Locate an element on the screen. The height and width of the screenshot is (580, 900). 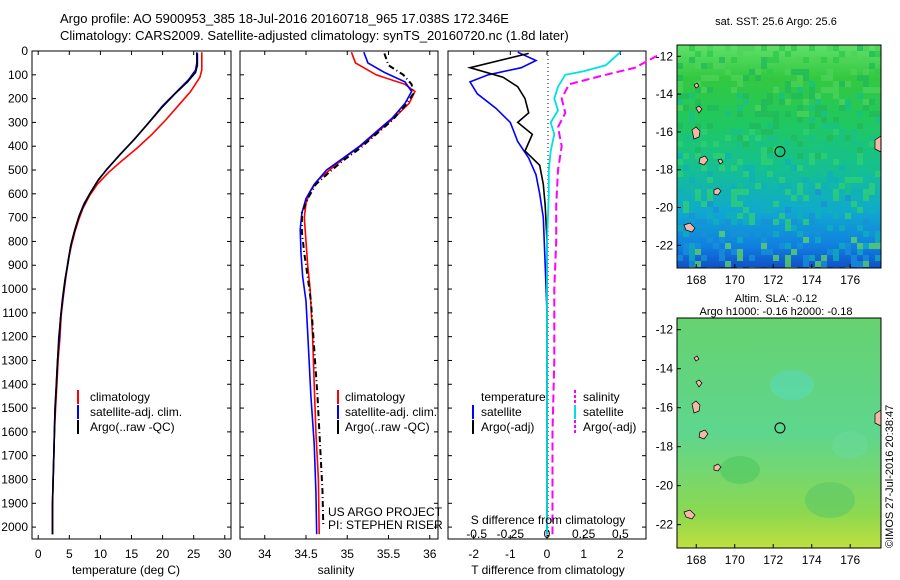
sst-map-title: sat. SST: 25.6 Argo: 25.6 is located at coordinates (776, 22).